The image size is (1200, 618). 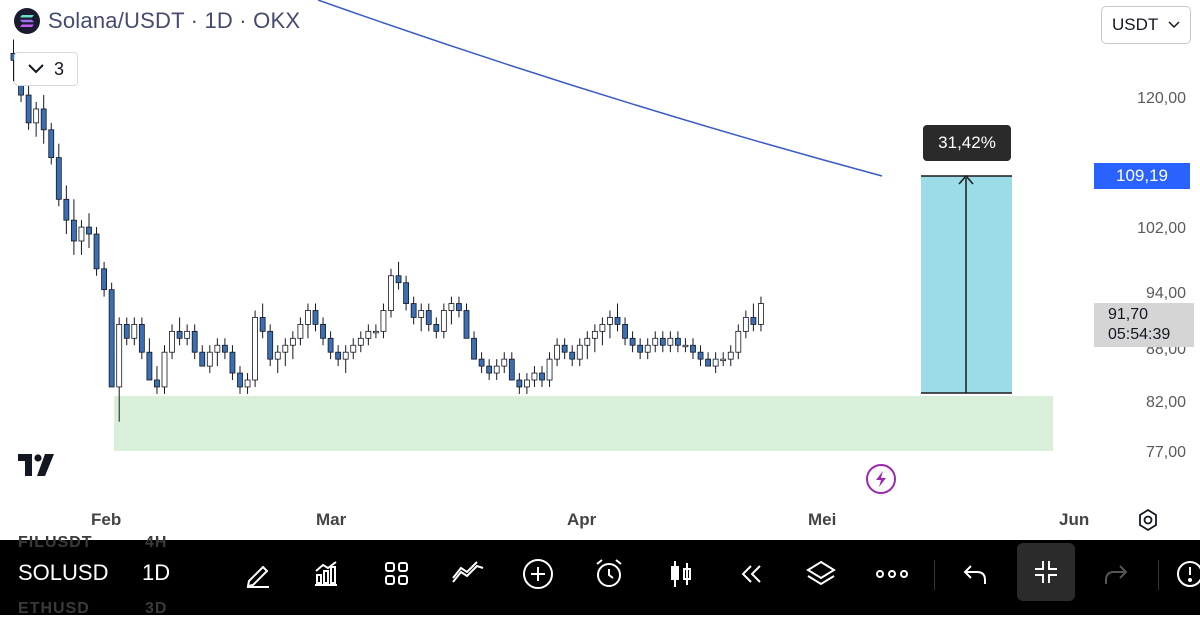 I want to click on ghost-symbol: FILUSDT, so click(x=55, y=542).